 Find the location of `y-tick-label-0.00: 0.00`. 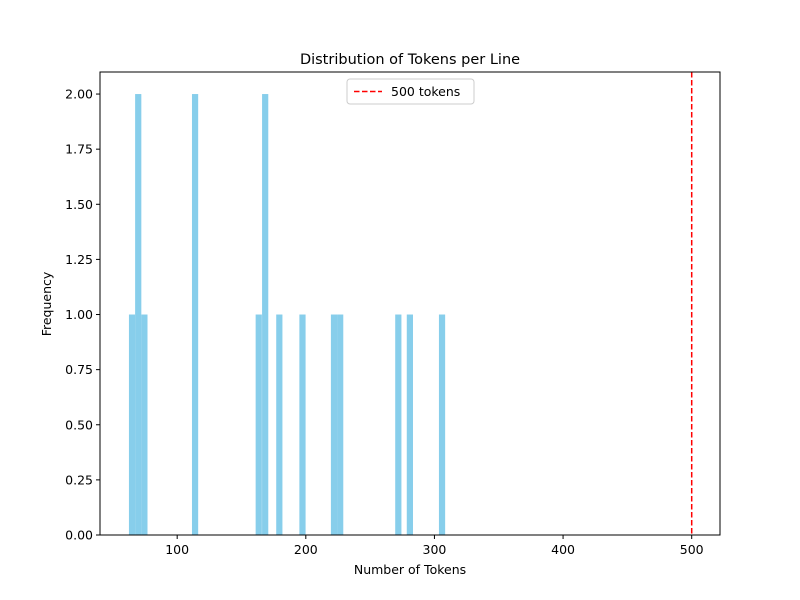

y-tick-label-0.00: 0.00 is located at coordinates (79, 535).